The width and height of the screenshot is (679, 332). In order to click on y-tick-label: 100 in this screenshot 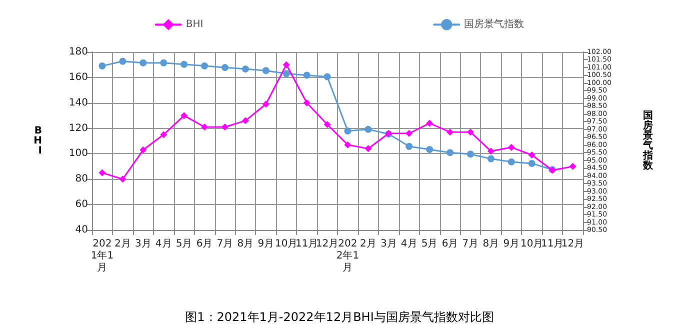, I will do `click(78, 154)`.